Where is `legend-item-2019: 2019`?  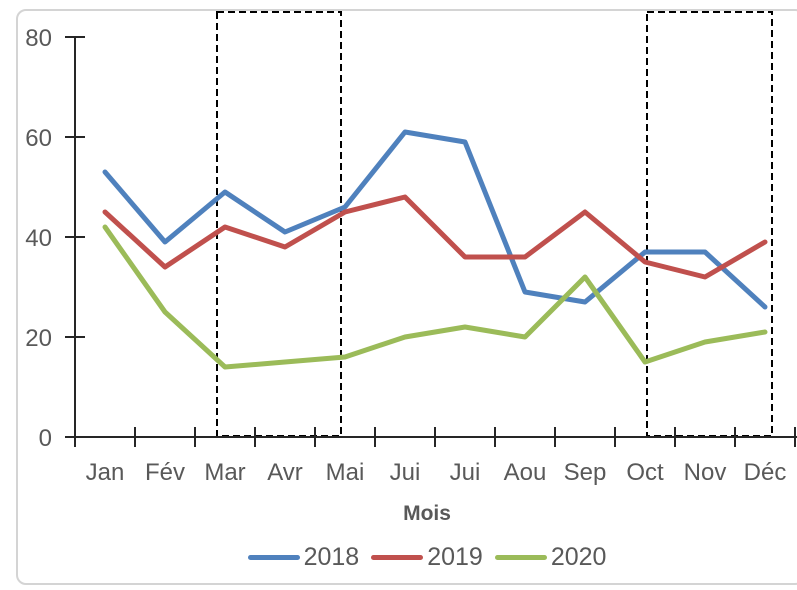 legend-item-2019: 2019 is located at coordinates (427, 556).